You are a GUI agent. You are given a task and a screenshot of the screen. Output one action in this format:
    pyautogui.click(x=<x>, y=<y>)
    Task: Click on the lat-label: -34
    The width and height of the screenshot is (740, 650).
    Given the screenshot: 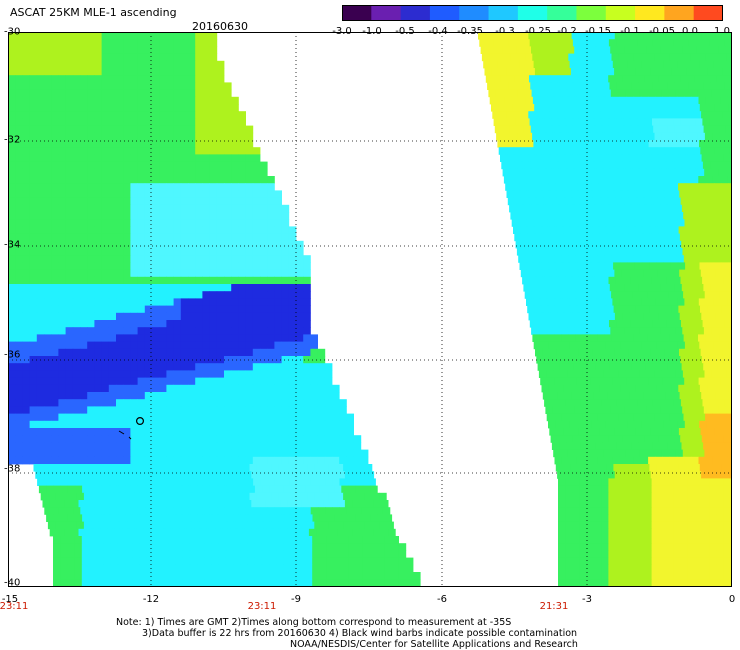 What is the action you would take?
    pyautogui.click(x=12, y=245)
    